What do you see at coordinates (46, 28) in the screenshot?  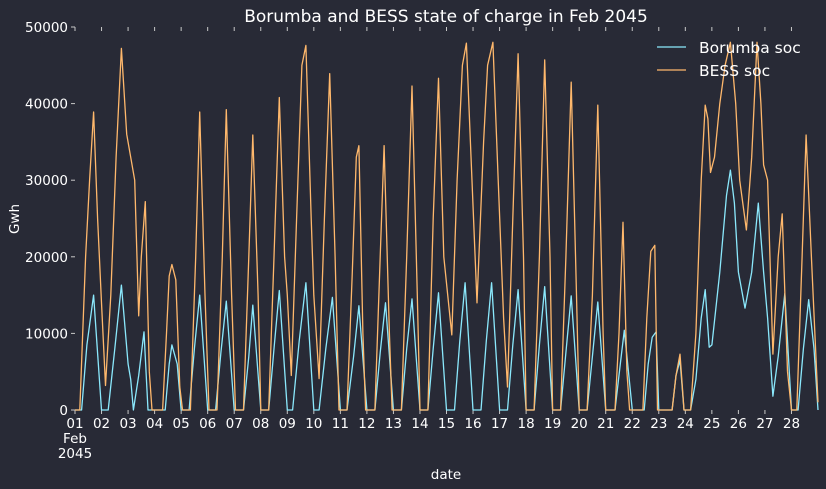 I see `y-tick-label: 50000` at bounding box center [46, 28].